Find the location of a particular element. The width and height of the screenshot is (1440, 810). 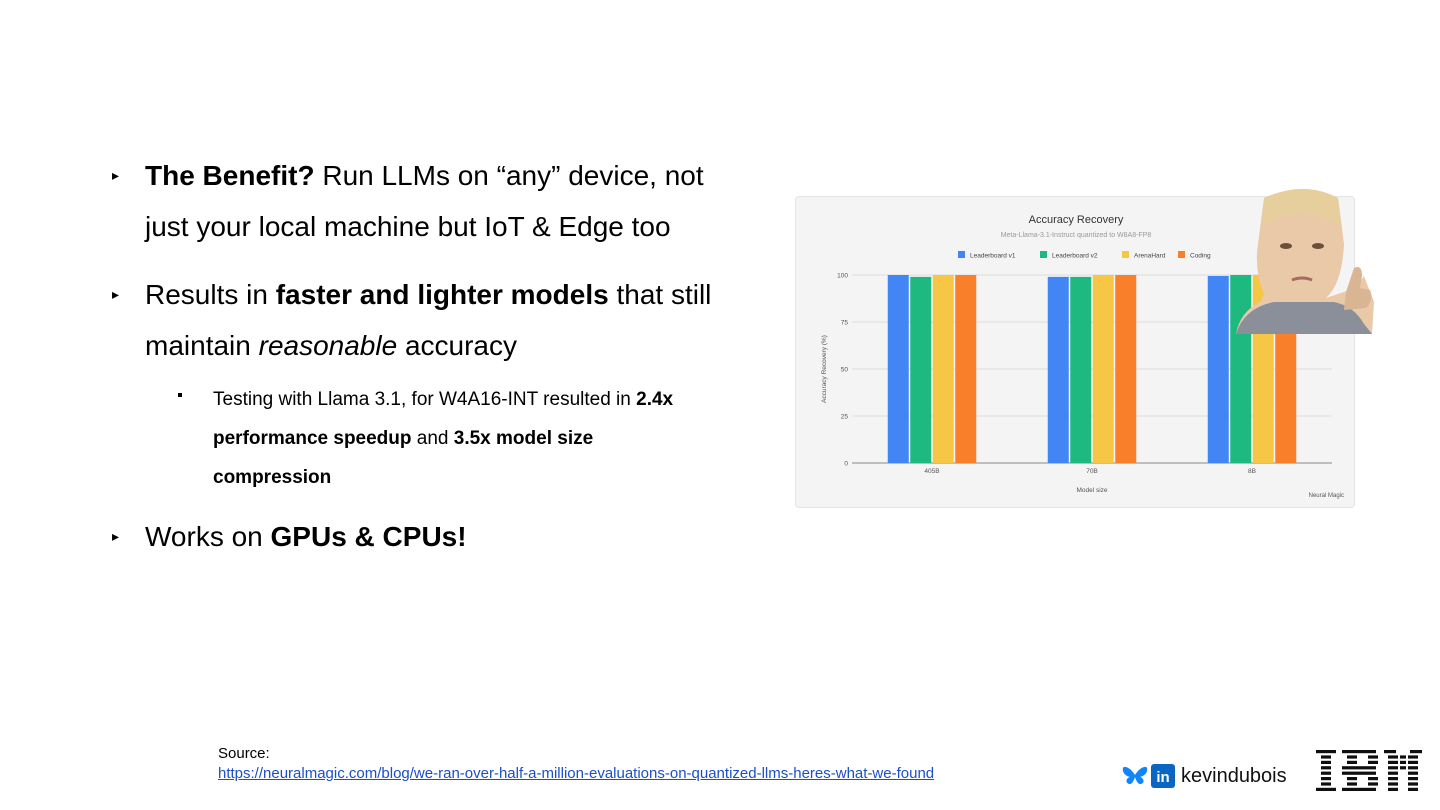

bullet-text: accuracy is located at coordinates (457, 345).